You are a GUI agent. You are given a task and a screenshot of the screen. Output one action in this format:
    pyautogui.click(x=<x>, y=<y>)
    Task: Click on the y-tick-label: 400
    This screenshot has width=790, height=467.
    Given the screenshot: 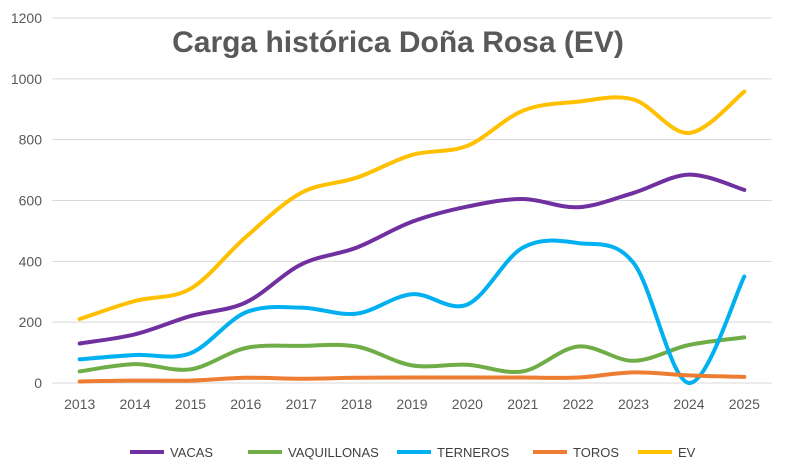 What is the action you would take?
    pyautogui.click(x=31, y=261)
    